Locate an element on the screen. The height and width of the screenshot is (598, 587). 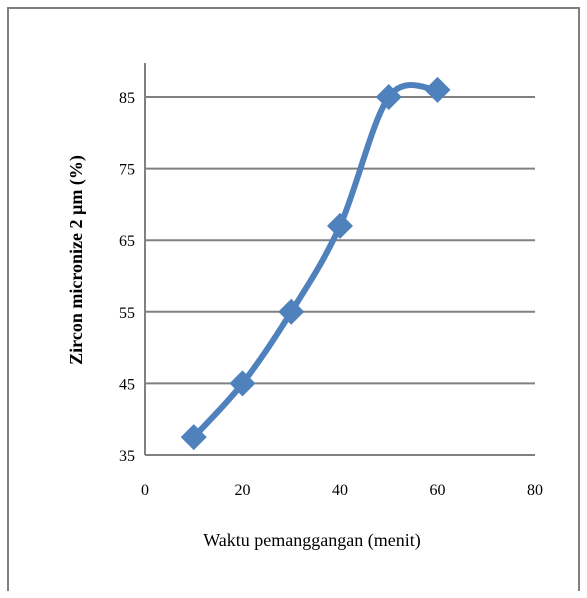
x-tick-label: 40 is located at coordinates (340, 490).